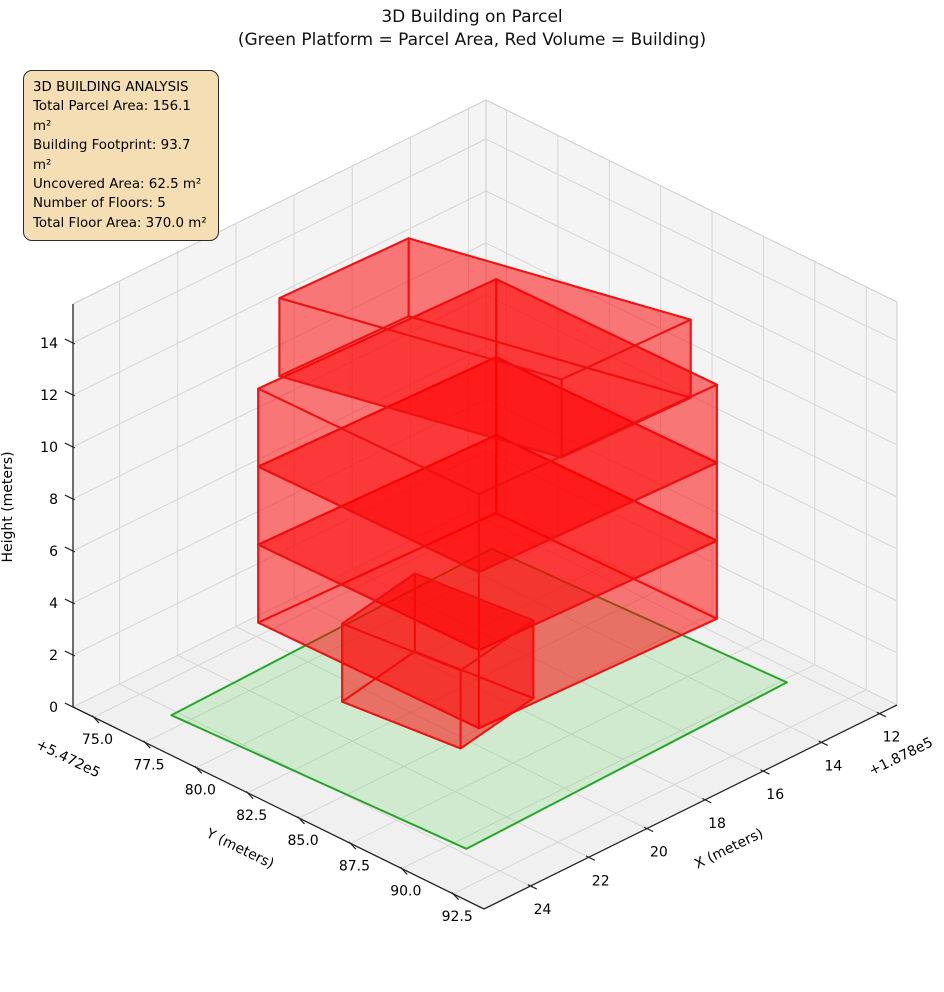  What do you see at coordinates (438, 661) in the screenshot?
I see `building-volume-floor-1-base` at bounding box center [438, 661].